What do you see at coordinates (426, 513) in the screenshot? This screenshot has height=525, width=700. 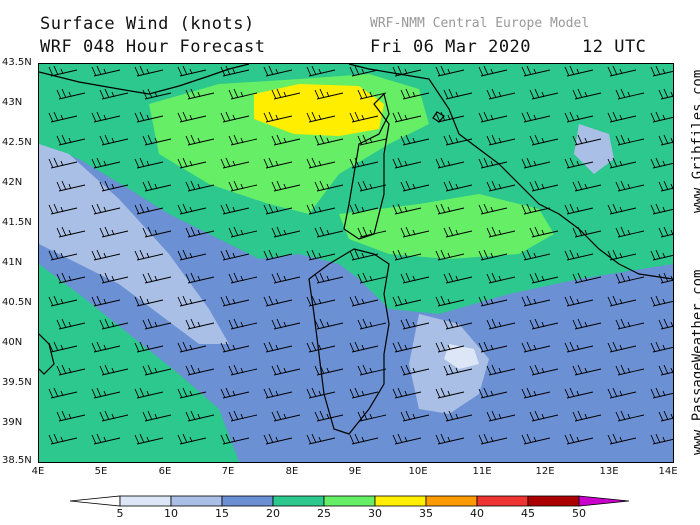 I see `legend-label: 35` at bounding box center [426, 513].